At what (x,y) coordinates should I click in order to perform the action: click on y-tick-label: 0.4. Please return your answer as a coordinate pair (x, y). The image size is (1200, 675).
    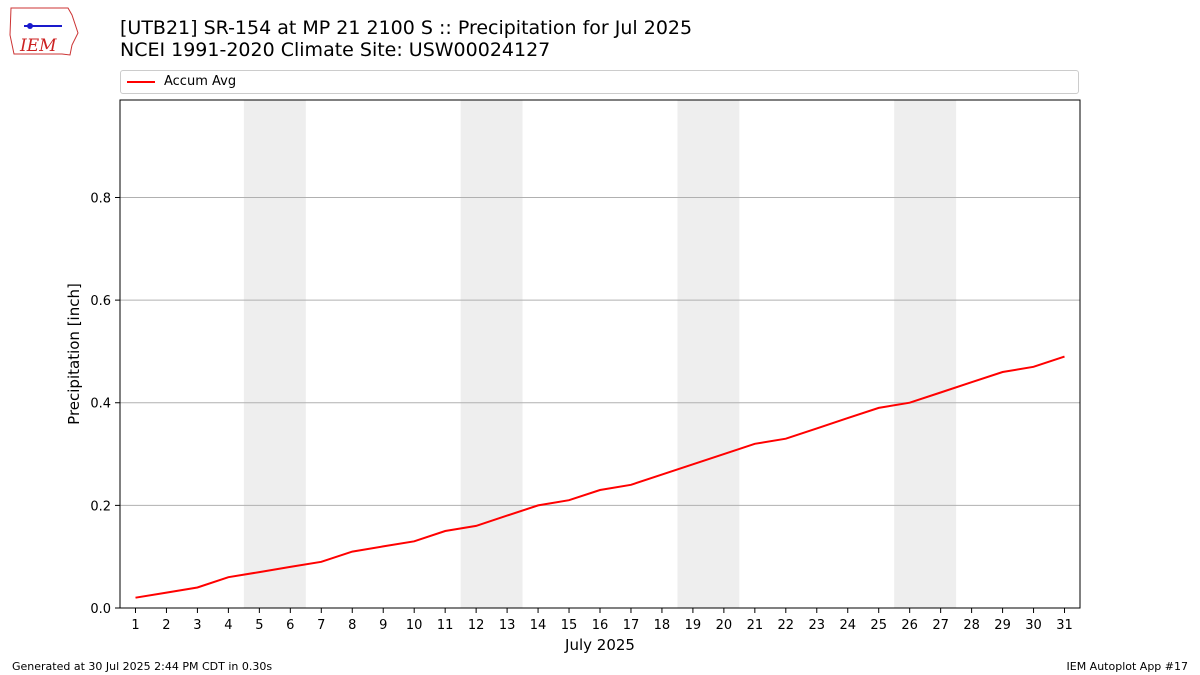
    Looking at the image, I should click on (100, 404).